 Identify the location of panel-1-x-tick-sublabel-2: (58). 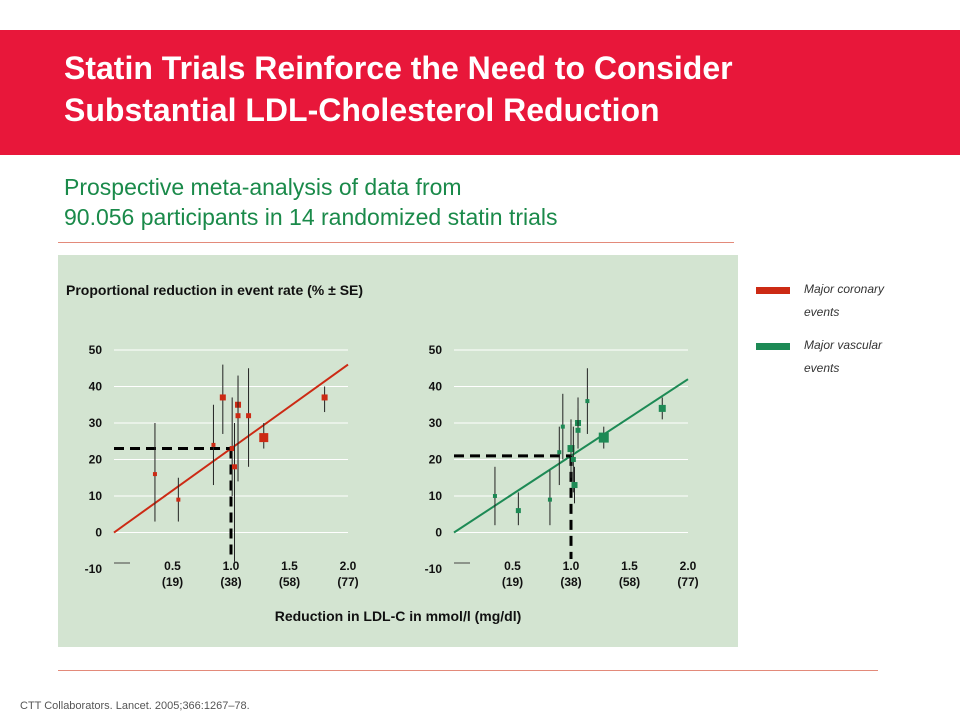
(289, 582).